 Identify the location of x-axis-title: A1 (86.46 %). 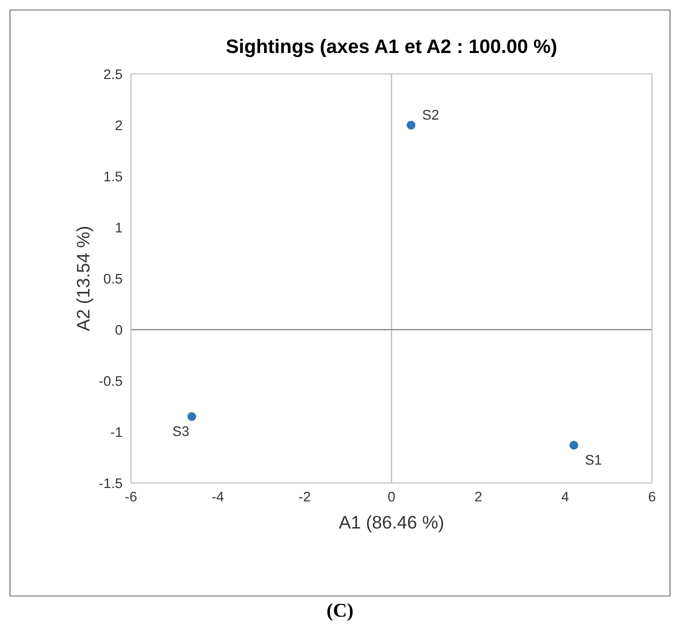
(391, 523).